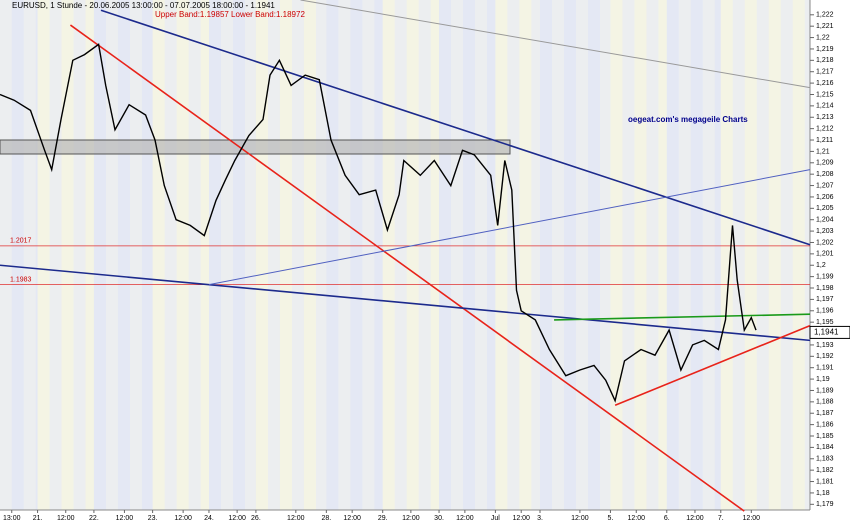  I want to click on y-tick-label: 1,189, so click(825, 390).